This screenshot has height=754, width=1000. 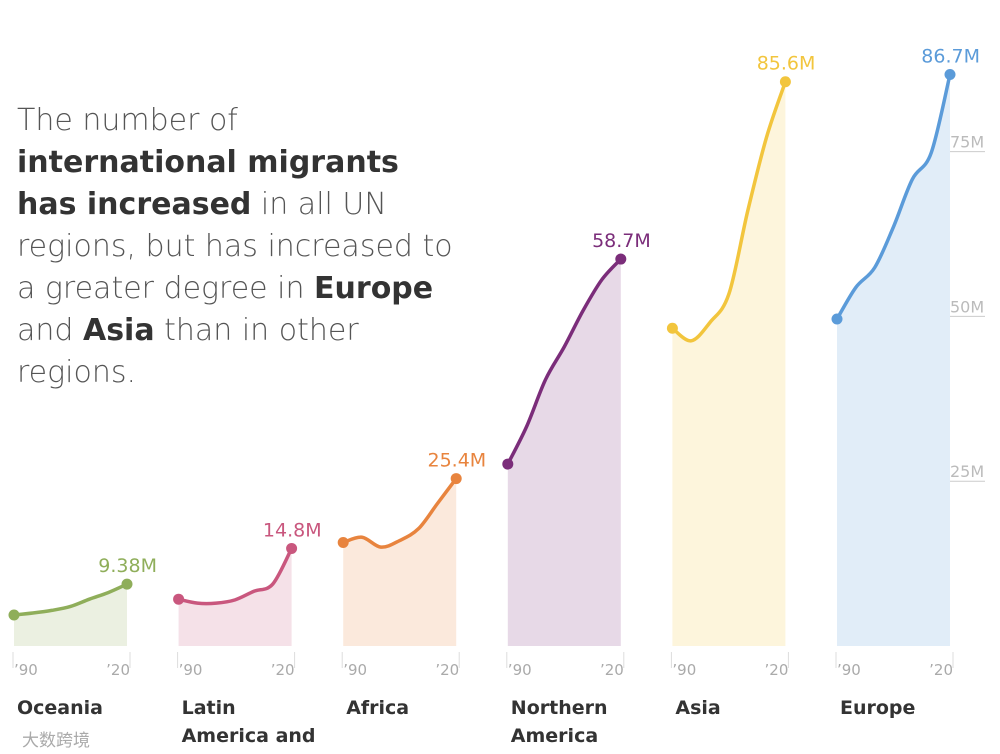 What do you see at coordinates (56, 741) in the screenshot?
I see `watermark: 大数跨境` at bounding box center [56, 741].